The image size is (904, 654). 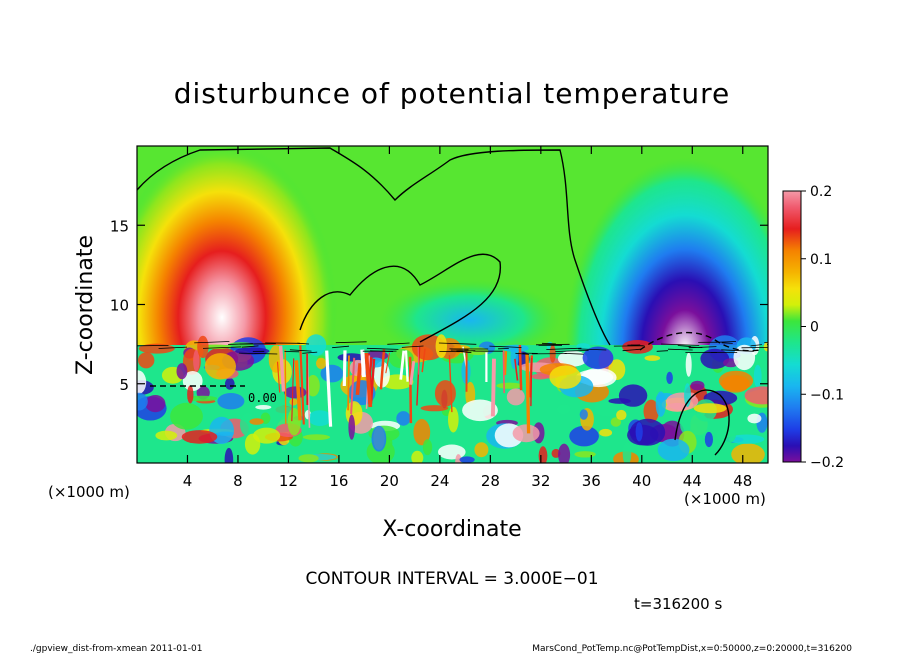 What do you see at coordinates (821, 260) in the screenshot?
I see `colorbar-tick-label: 0.1` at bounding box center [821, 260].